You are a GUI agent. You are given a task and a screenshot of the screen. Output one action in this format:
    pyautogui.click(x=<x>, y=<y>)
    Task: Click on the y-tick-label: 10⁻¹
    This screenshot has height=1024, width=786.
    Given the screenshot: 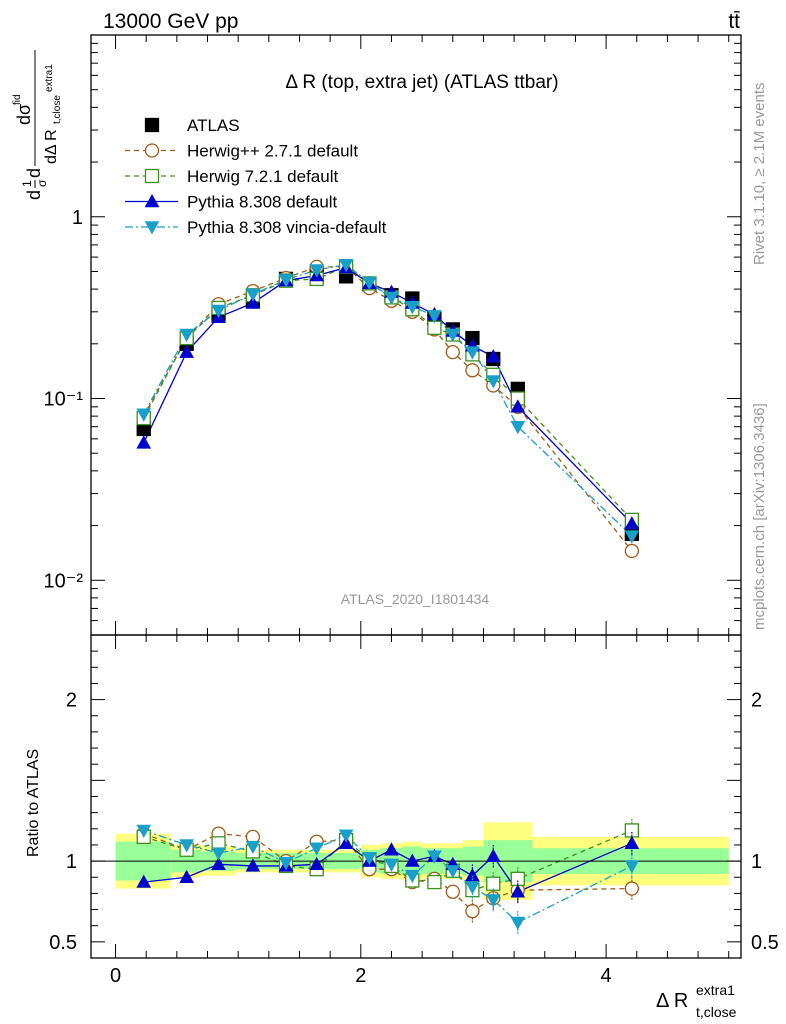 What is the action you would take?
    pyautogui.click(x=64, y=400)
    